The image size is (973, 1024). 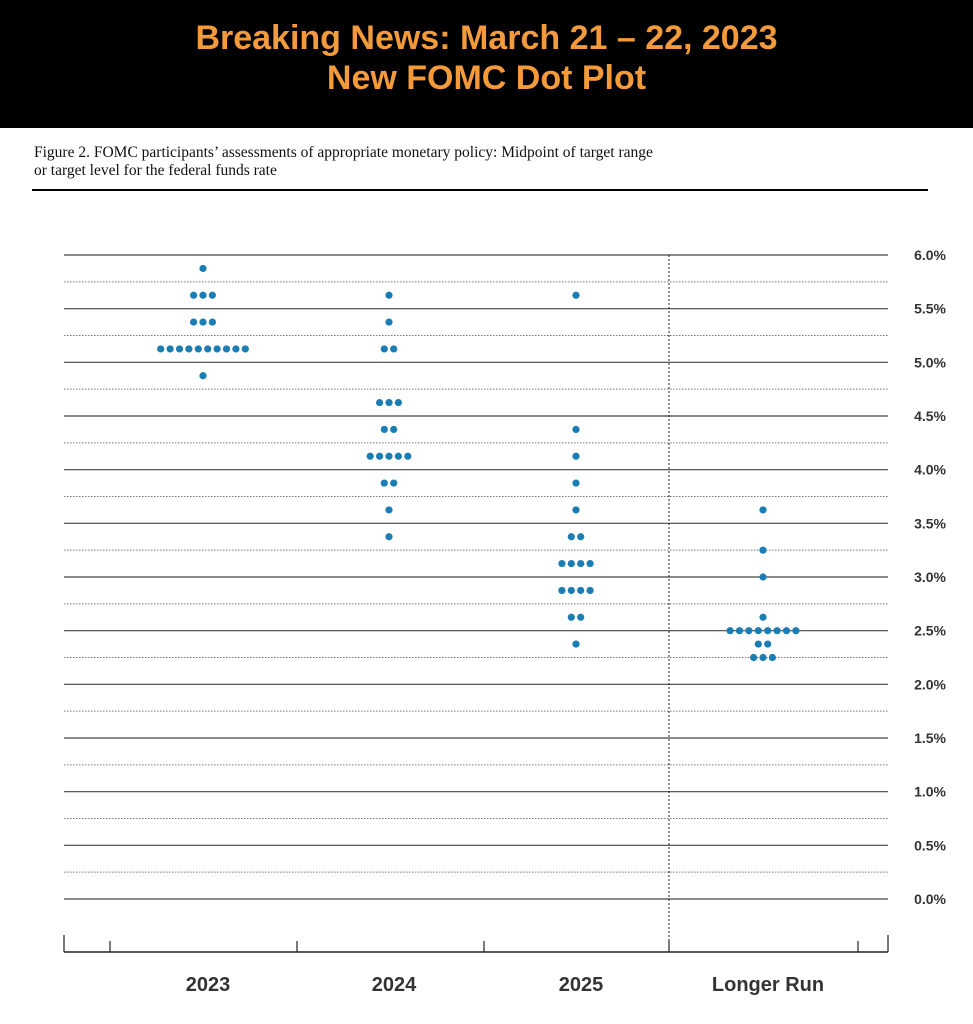 What do you see at coordinates (930, 255) in the screenshot?
I see `y-tick-label: 6.0%` at bounding box center [930, 255].